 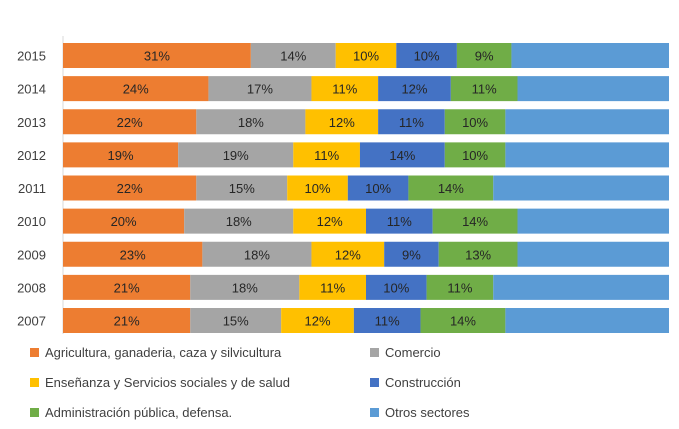 What do you see at coordinates (463, 321) in the screenshot?
I see `data-label-2007-series-4: 14%` at bounding box center [463, 321].